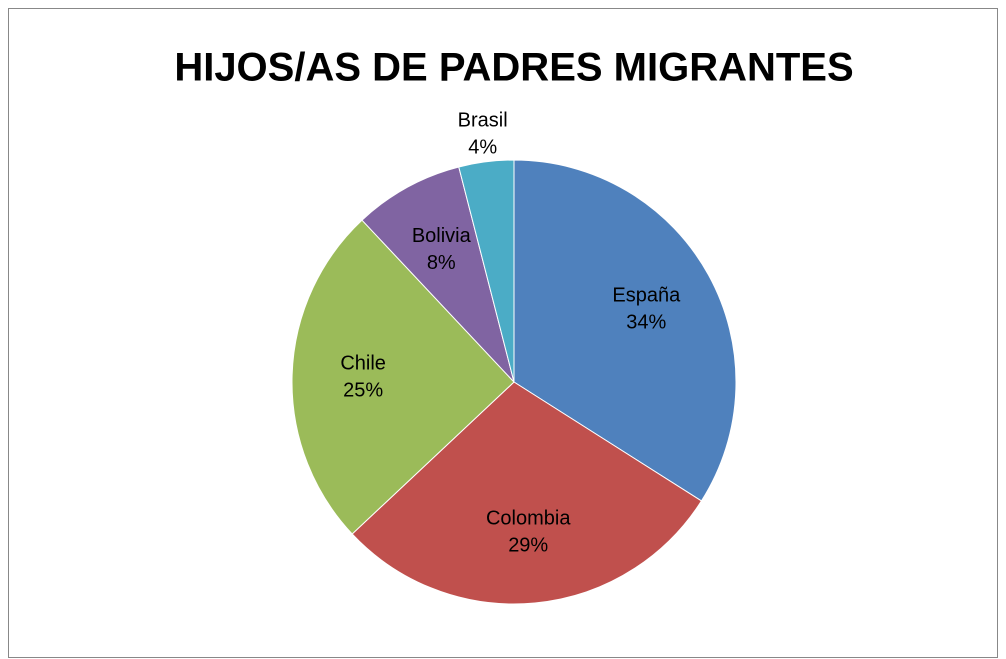  Describe the element at coordinates (646, 296) in the screenshot. I see `slice-category-label: España` at that location.